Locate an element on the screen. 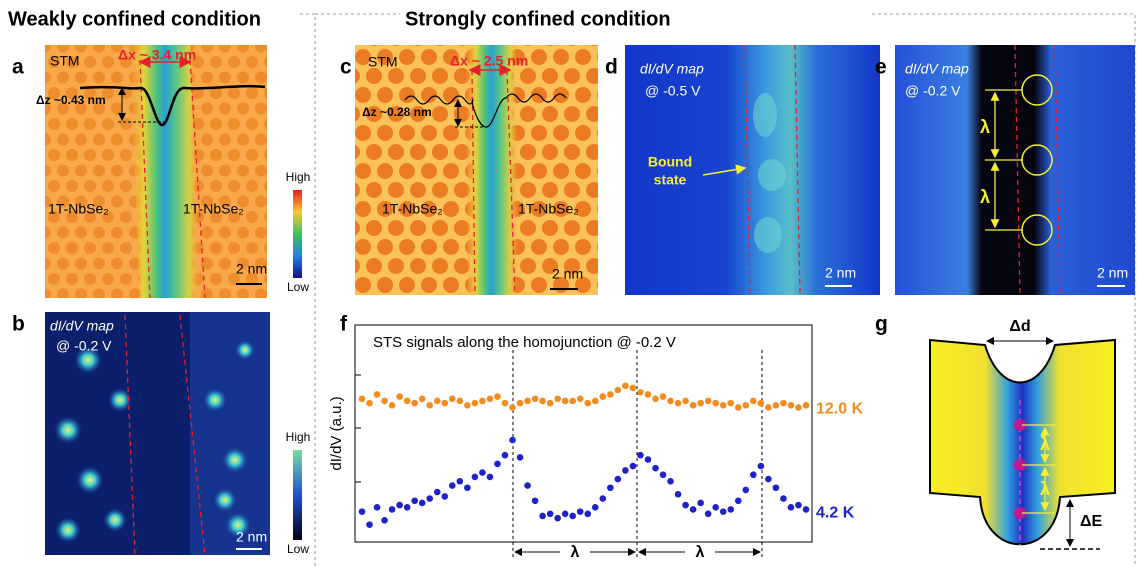  label: Δx ~ 2.5 nm is located at coordinates (489, 61).